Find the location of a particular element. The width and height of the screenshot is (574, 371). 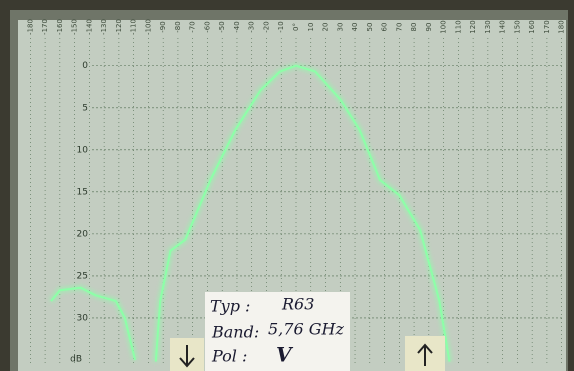

x-tick-label: -160 is located at coordinates (60, 27).